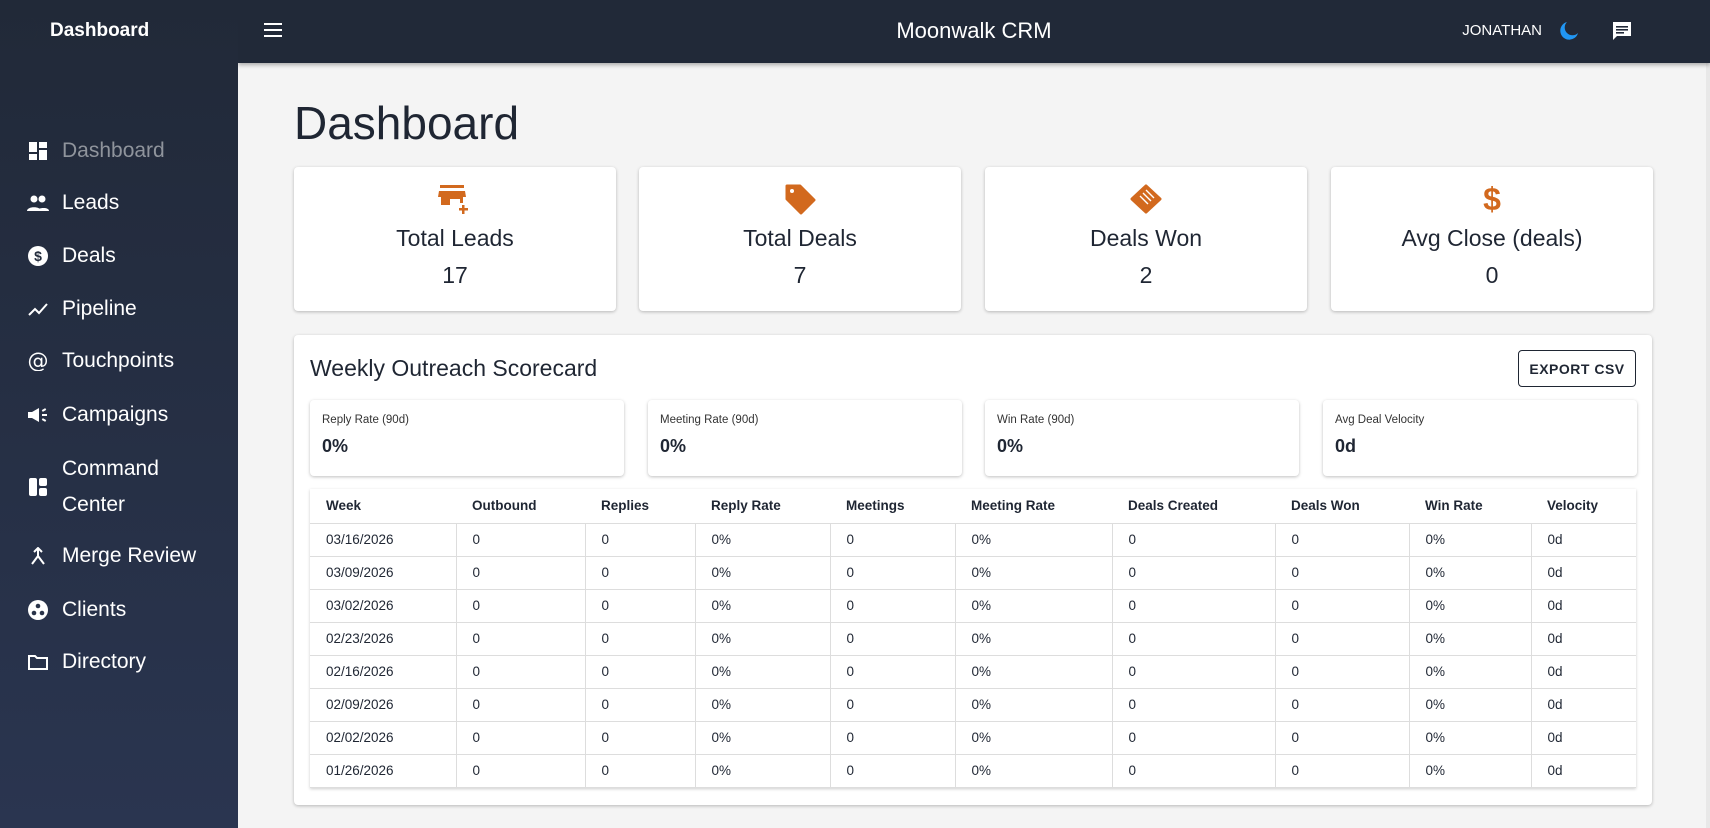 The width and height of the screenshot is (1710, 828). I want to click on brand-label: Dashboard, so click(100, 30).